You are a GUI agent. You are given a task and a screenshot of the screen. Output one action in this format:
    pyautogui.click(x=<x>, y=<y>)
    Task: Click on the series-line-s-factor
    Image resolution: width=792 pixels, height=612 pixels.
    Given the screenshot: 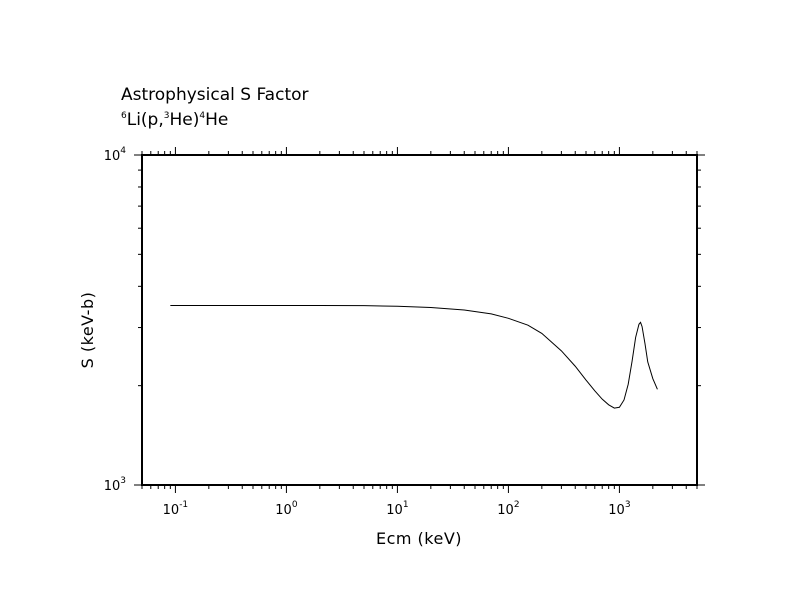 What is the action you would take?
    pyautogui.click(x=414, y=356)
    